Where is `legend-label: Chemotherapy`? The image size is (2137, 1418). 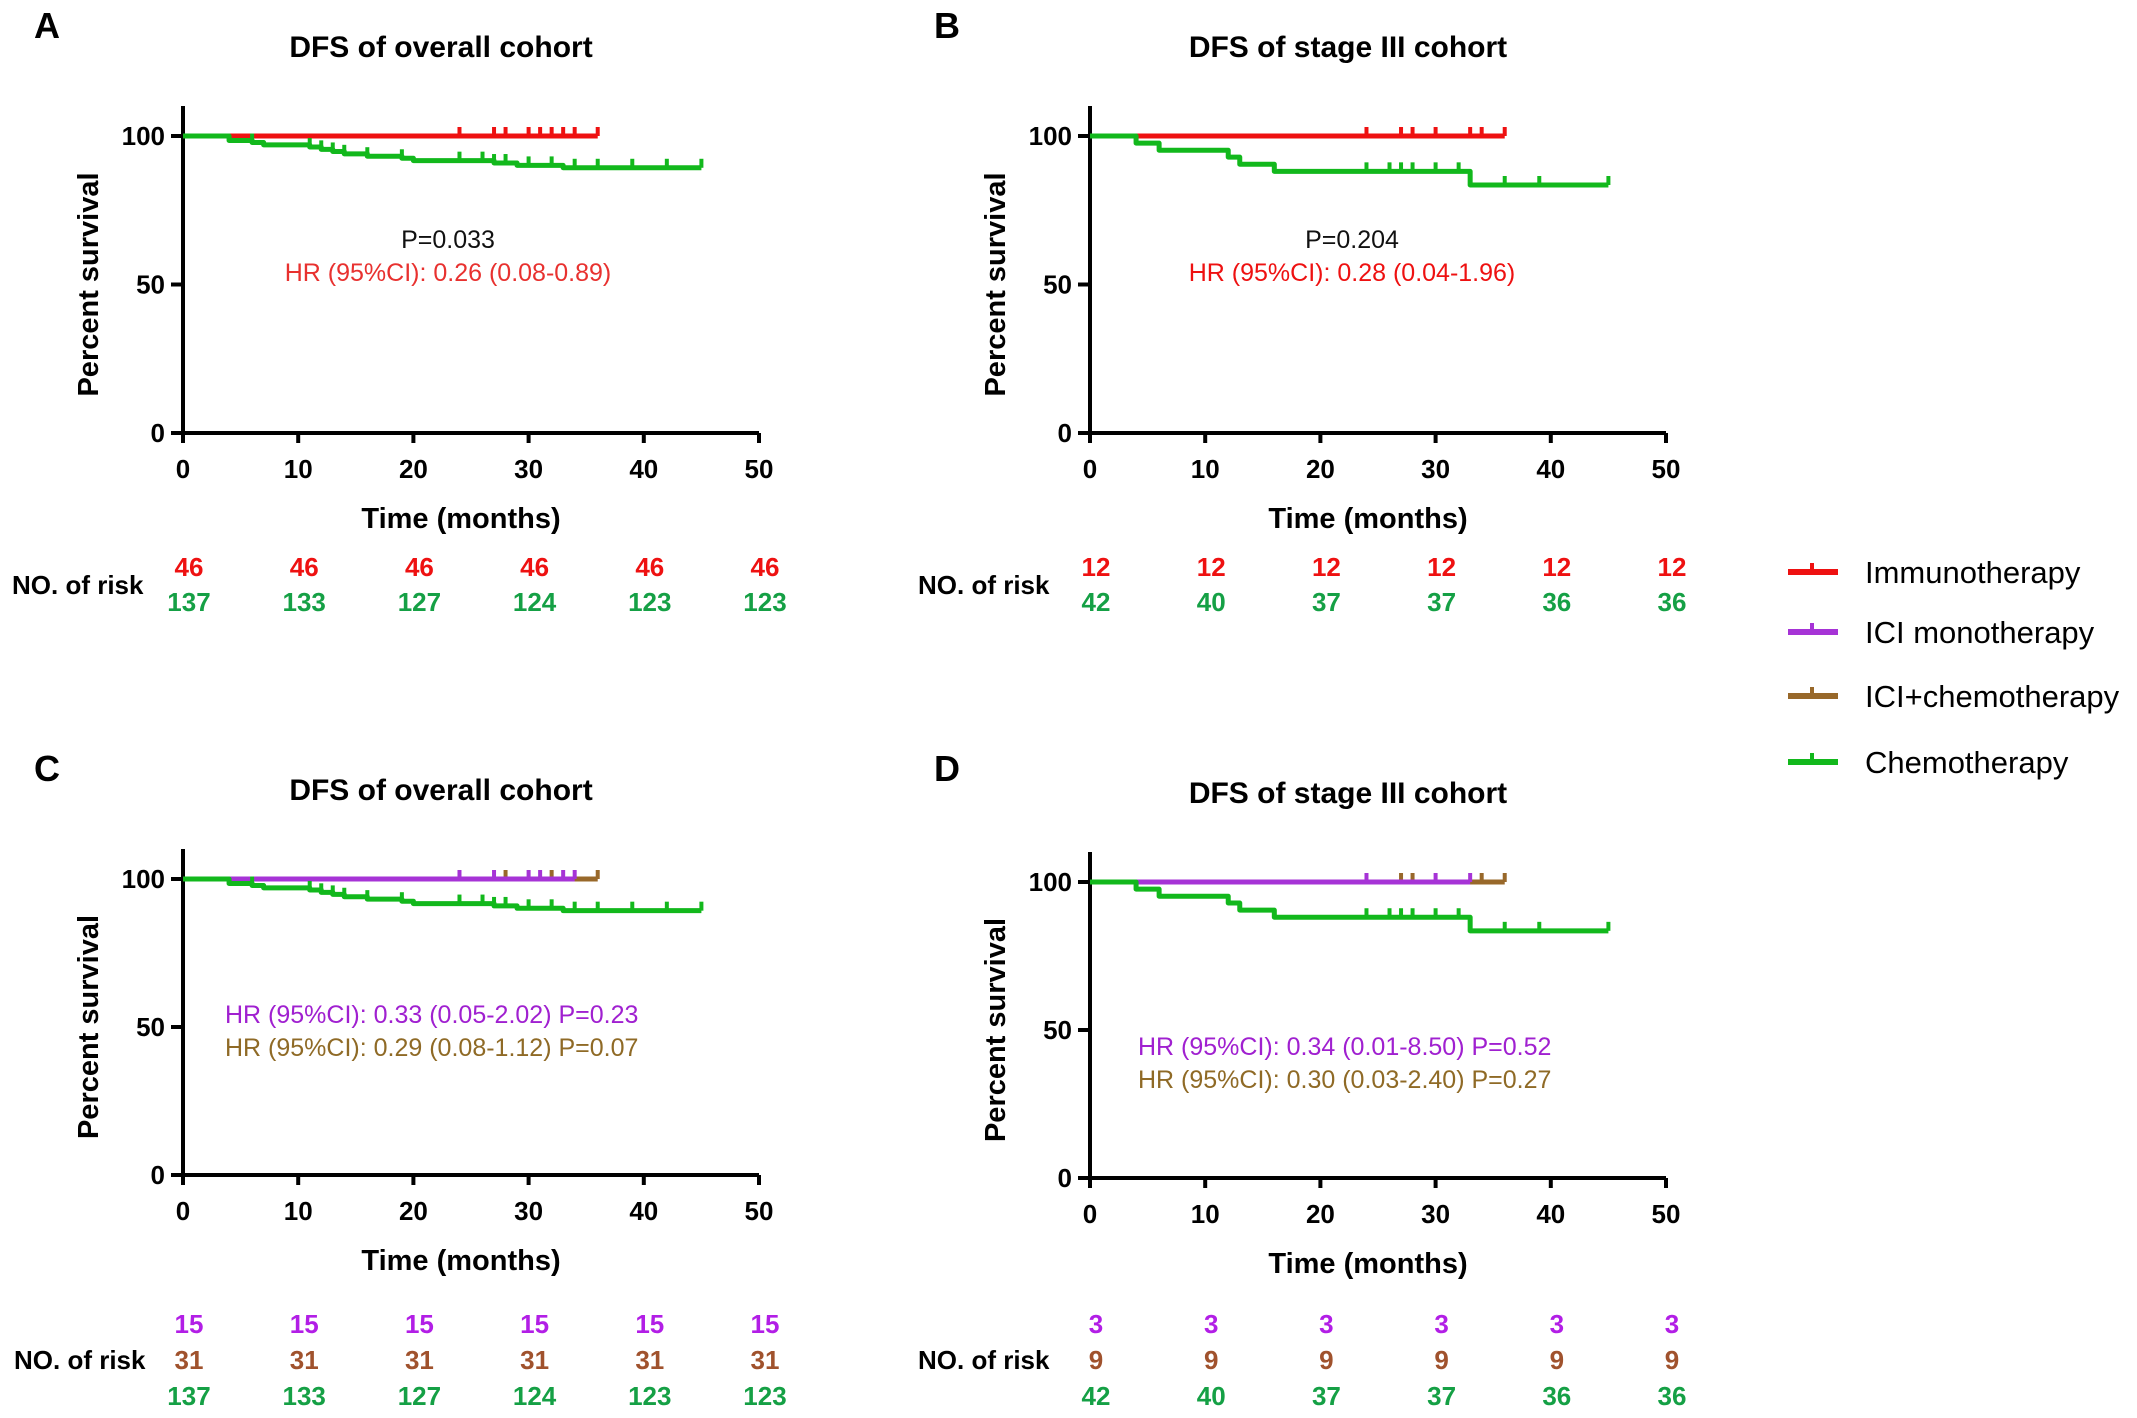
legend-label: Chemotherapy is located at coordinates (1967, 762).